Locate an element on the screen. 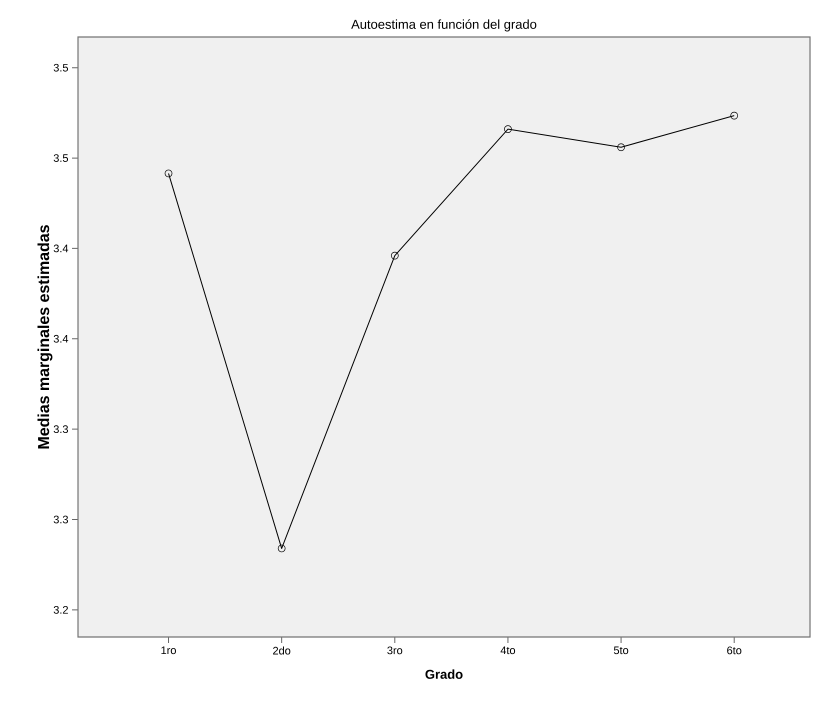  x-tick-label: 6to is located at coordinates (734, 650).